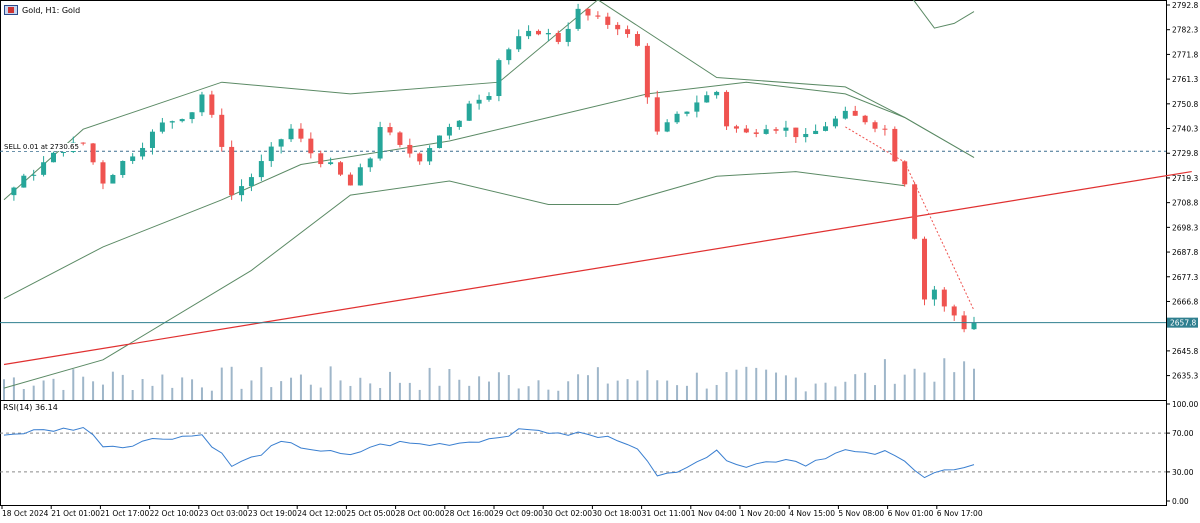  What do you see at coordinates (1185, 252) in the screenshot?
I see `y-tick-label: 2687.8` at bounding box center [1185, 252].